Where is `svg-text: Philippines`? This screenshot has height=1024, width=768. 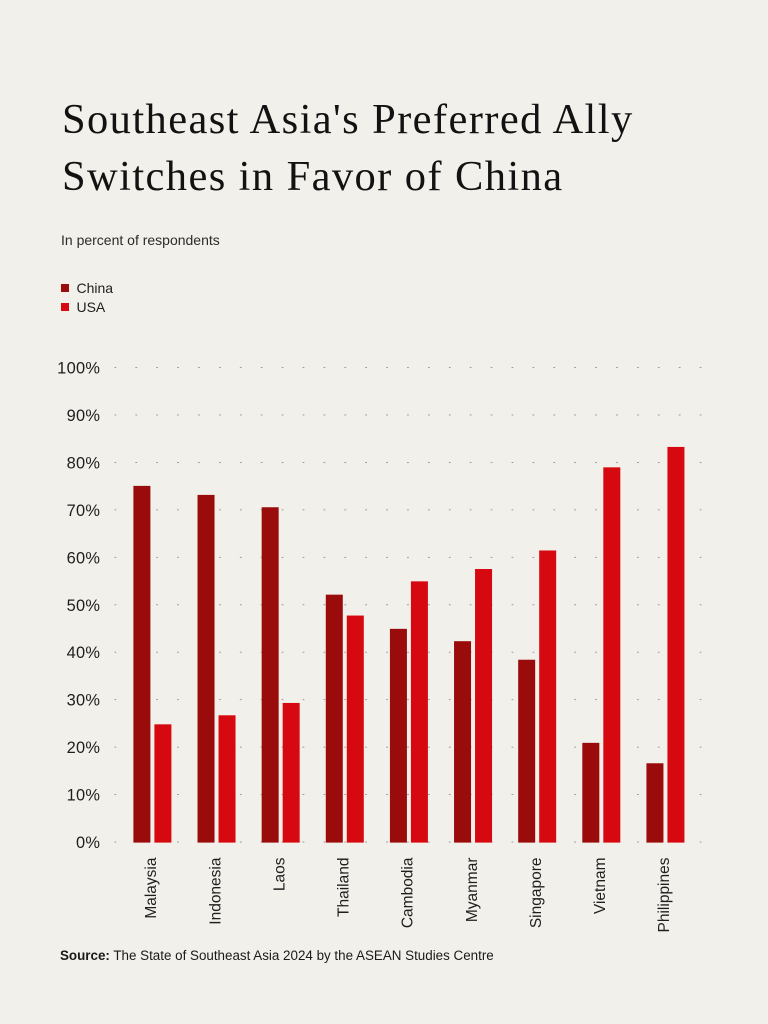
svg-text: Philippines is located at coordinates (664, 894).